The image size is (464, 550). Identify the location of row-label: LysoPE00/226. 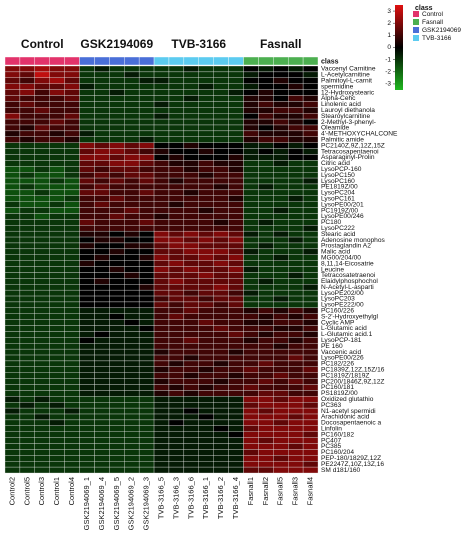
(342, 358).